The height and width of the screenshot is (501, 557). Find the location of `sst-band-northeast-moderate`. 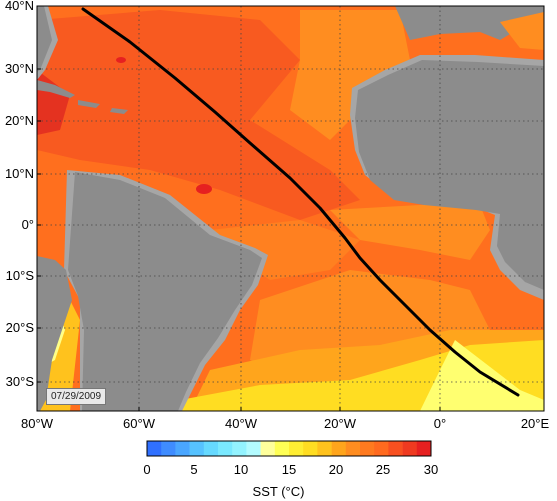

sst-band-northeast-moderate is located at coordinates (350, 75).